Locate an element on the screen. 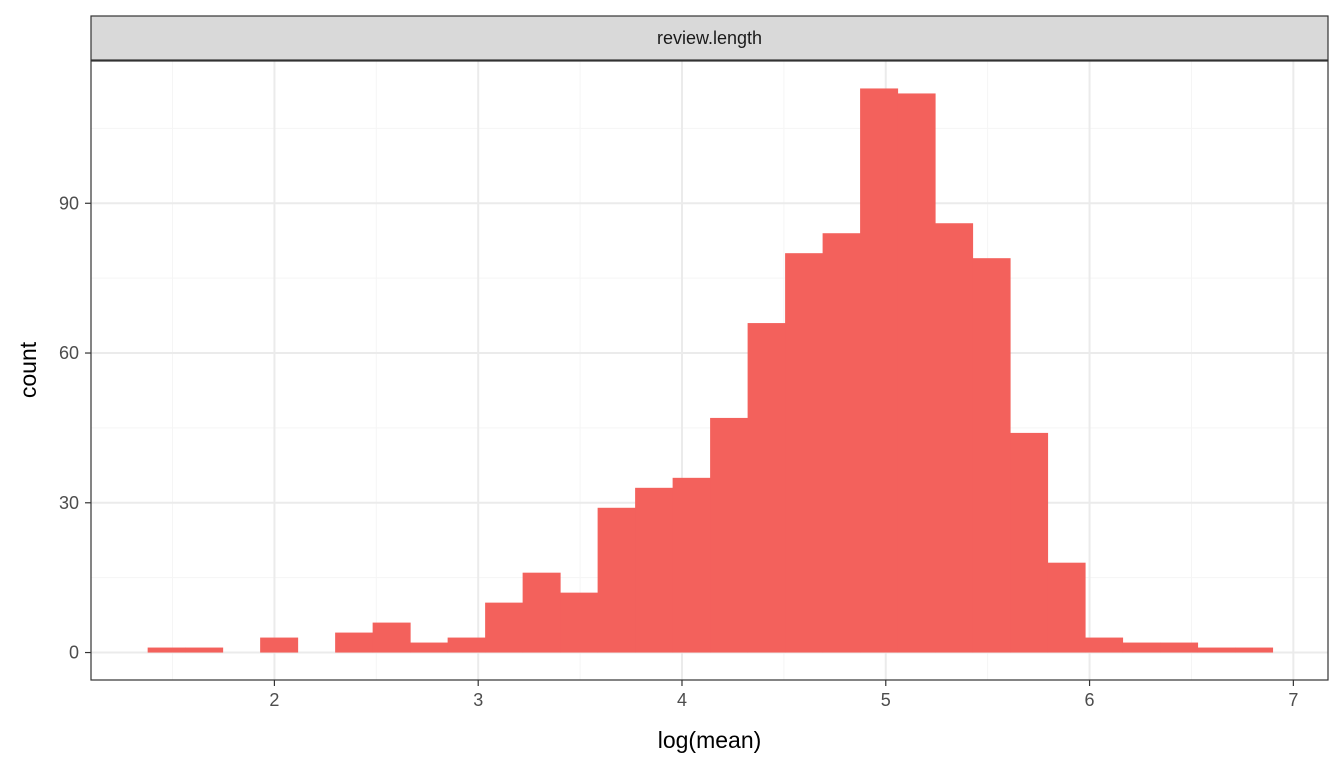  facet-strip: review.length is located at coordinates (709, 38).